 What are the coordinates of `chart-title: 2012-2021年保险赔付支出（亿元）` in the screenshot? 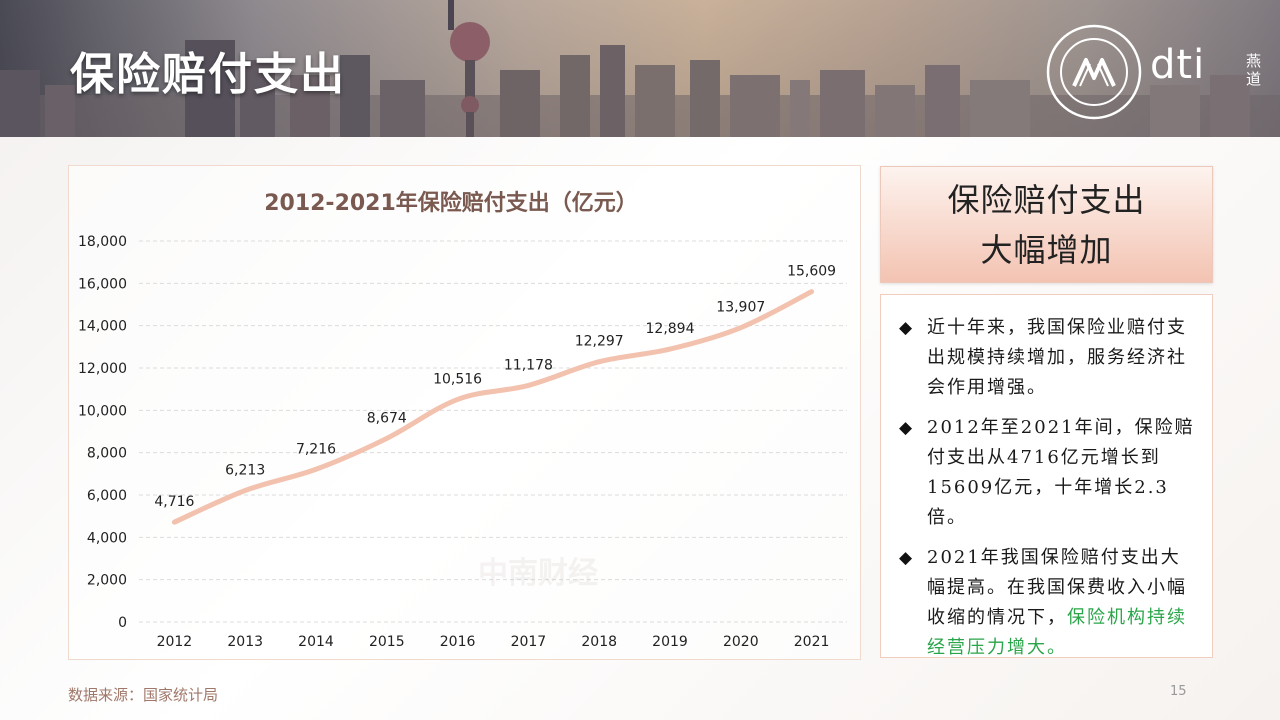 It's located at (451, 203).